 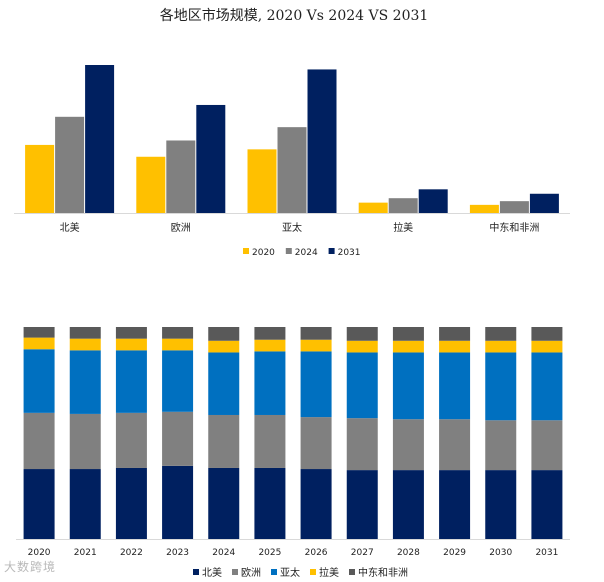 I want to click on segment-2024-中东和非洲, so click(x=224, y=334).